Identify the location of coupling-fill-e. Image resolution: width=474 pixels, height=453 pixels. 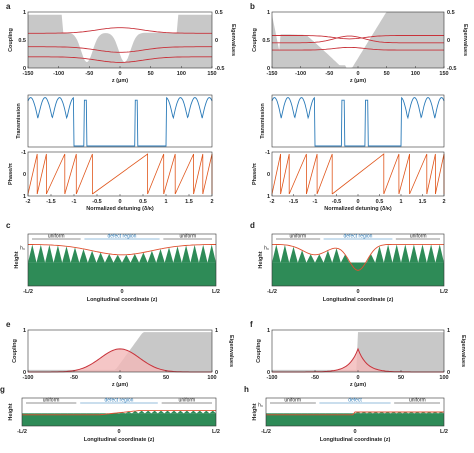
(120, 352).